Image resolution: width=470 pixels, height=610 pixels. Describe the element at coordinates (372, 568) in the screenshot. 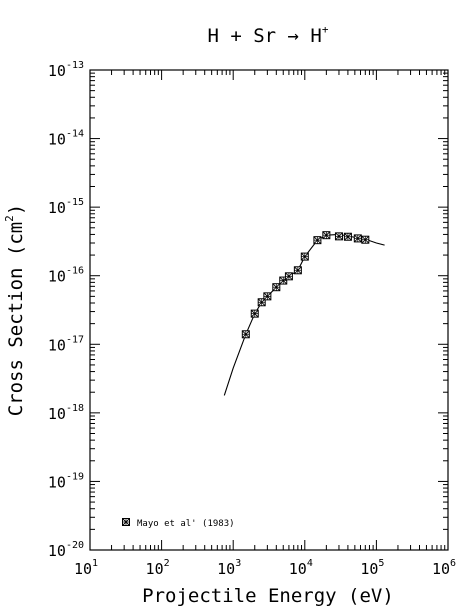

I see `x-tick-label: 10⁵` at that location.